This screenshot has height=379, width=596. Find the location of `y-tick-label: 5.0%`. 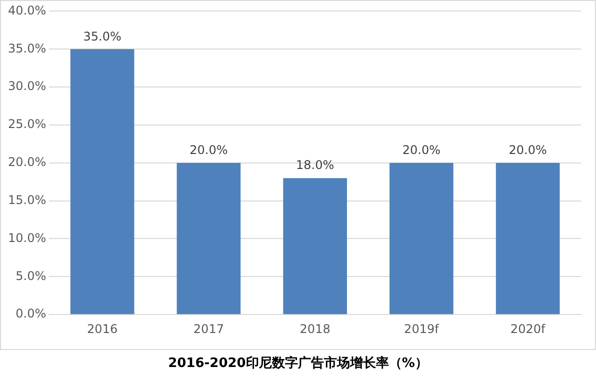

y-tick-label: 5.0% is located at coordinates (31, 275).